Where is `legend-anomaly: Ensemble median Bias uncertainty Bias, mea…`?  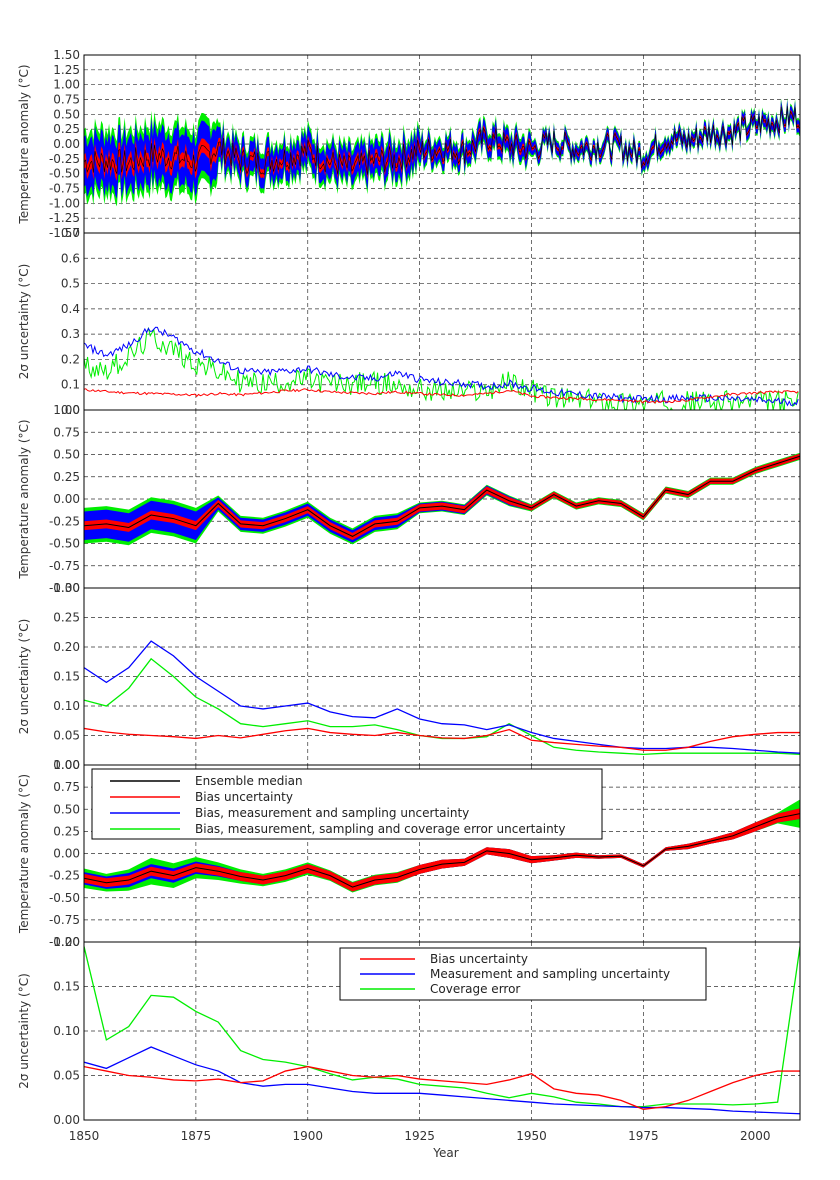
legend-anomaly: Ensemble median Bias uncertainty Bias, mea… is located at coordinates (347, 804).